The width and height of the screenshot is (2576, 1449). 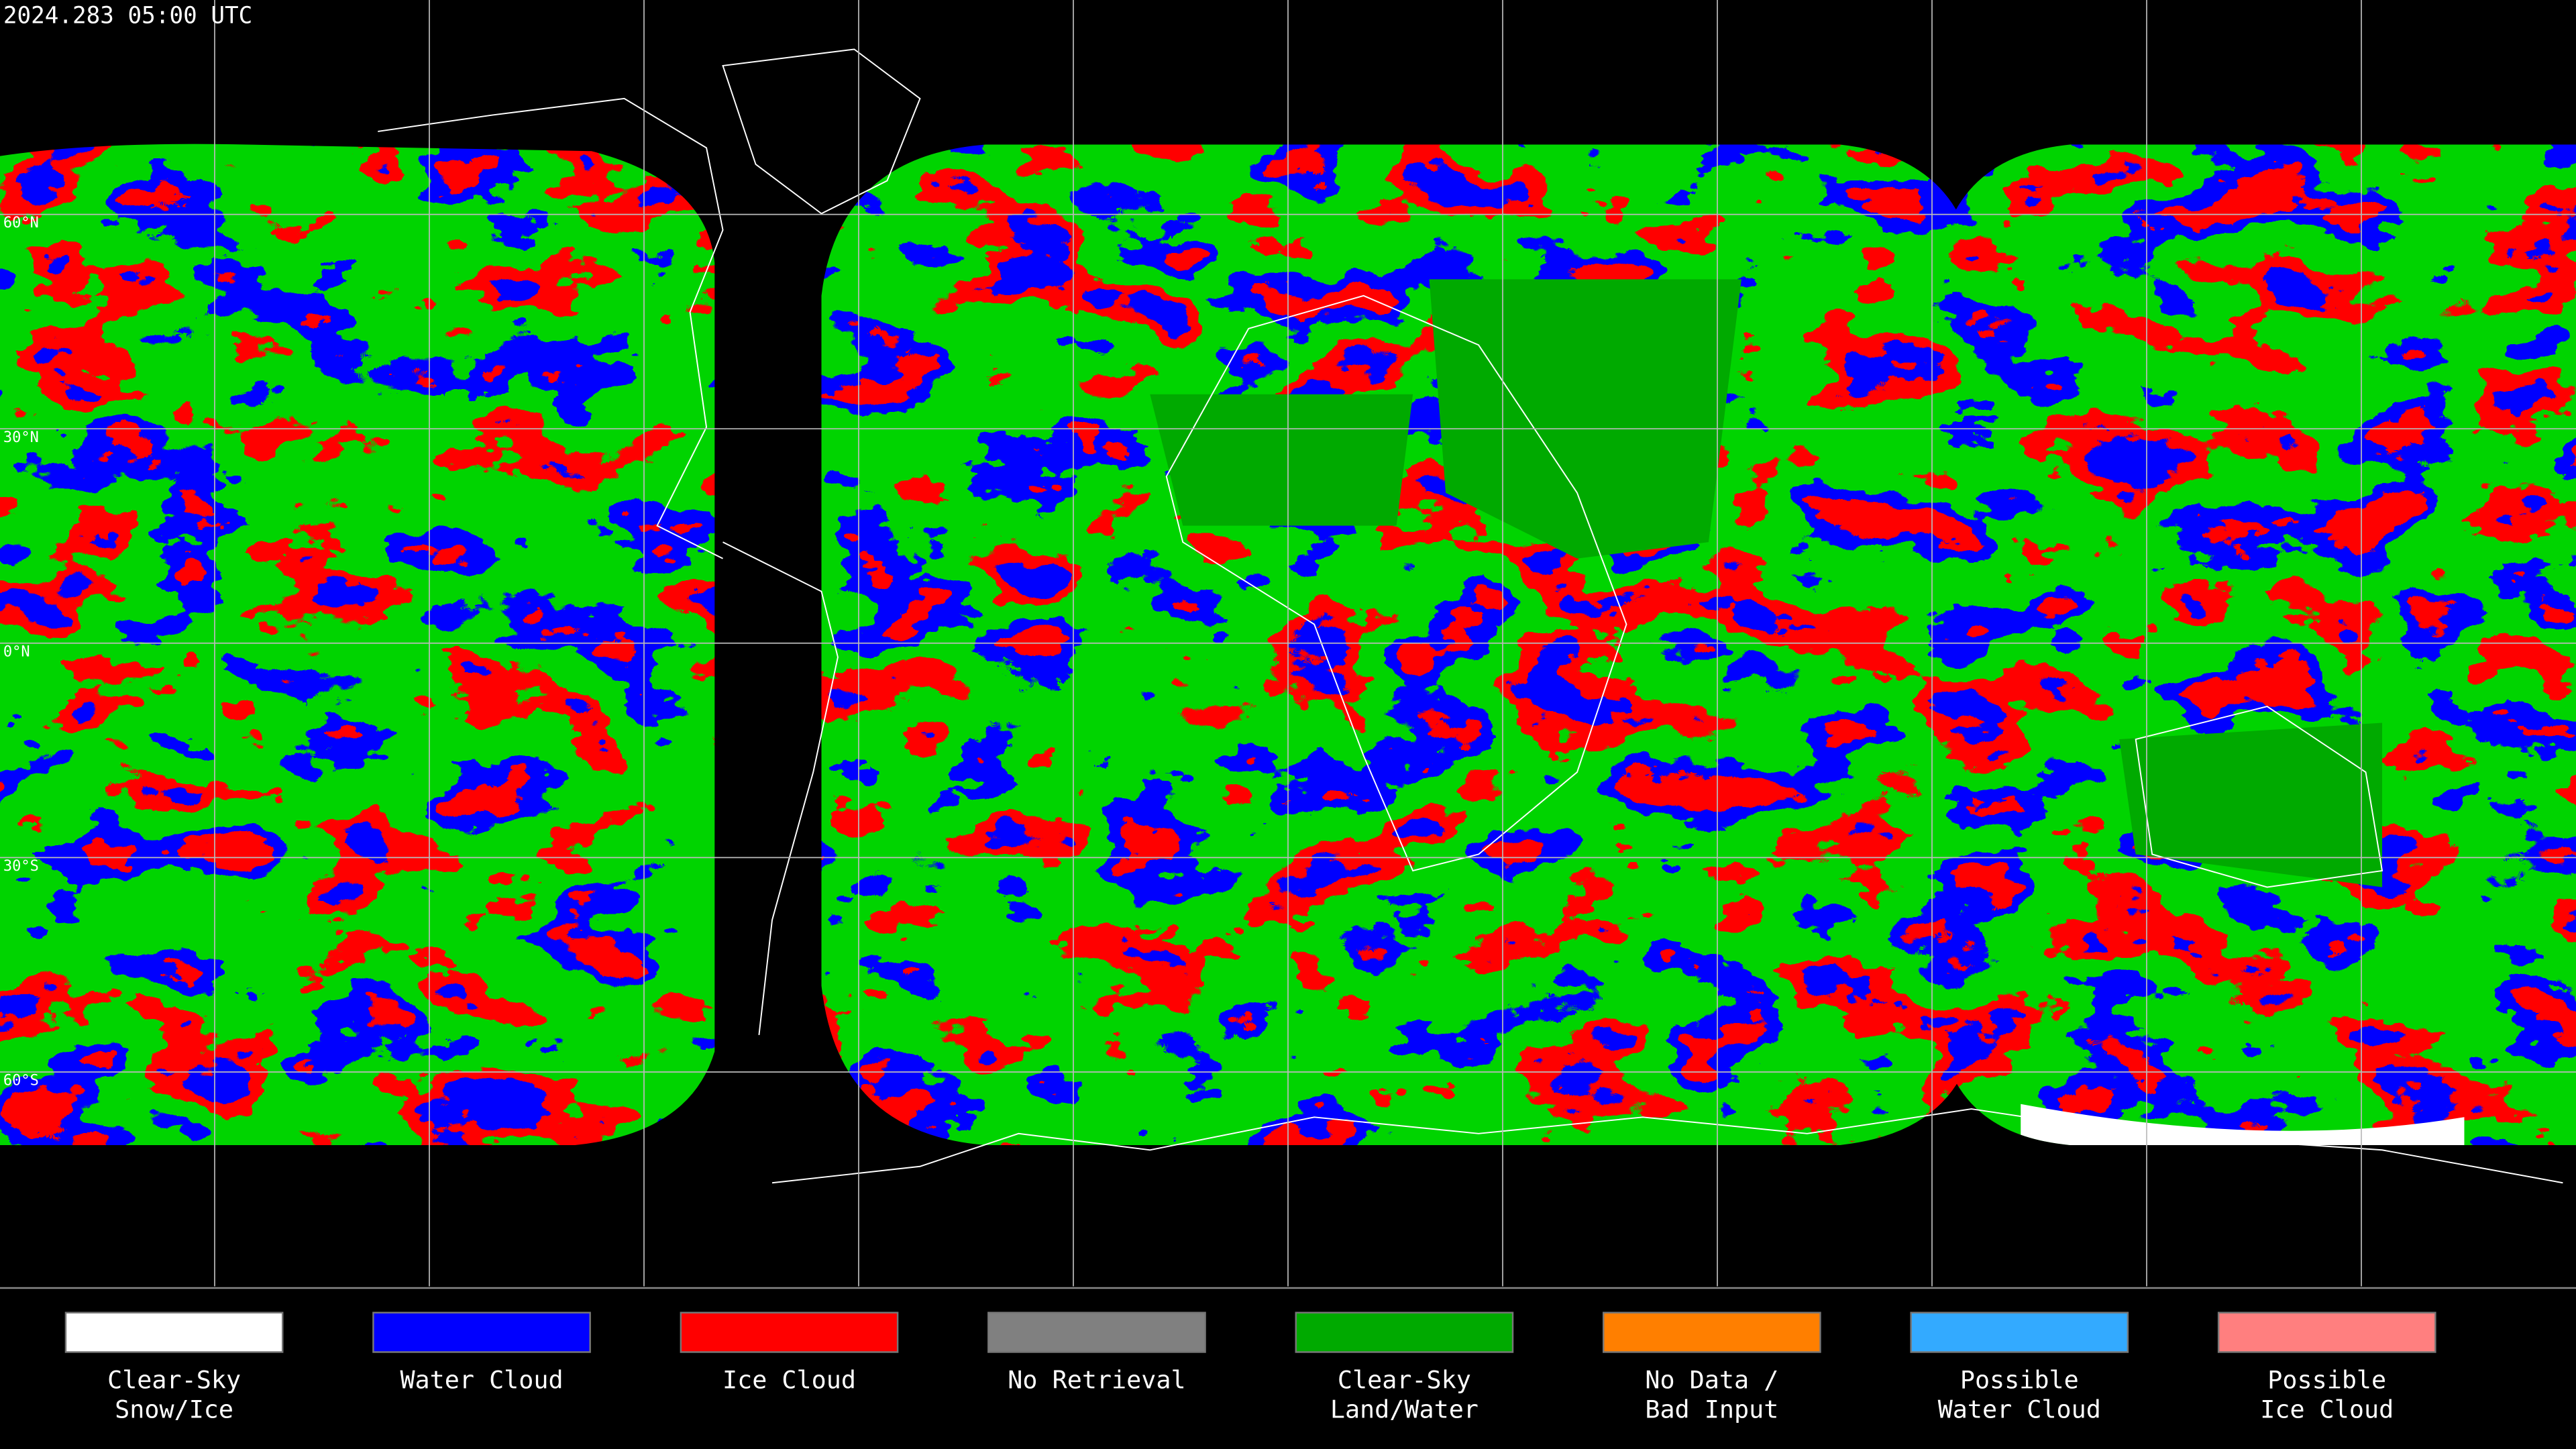 I want to click on latitude-label: 30°N, so click(x=21, y=437).